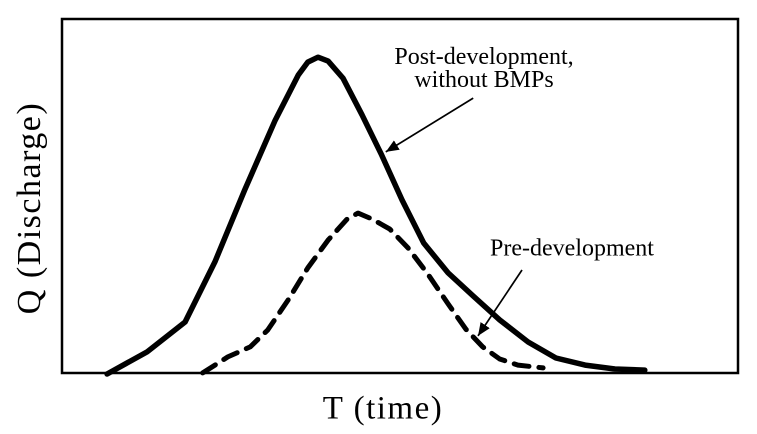 The height and width of the screenshot is (434, 757). Describe the element at coordinates (429, 125) in the screenshot. I see `post-annotation-arrow` at that location.